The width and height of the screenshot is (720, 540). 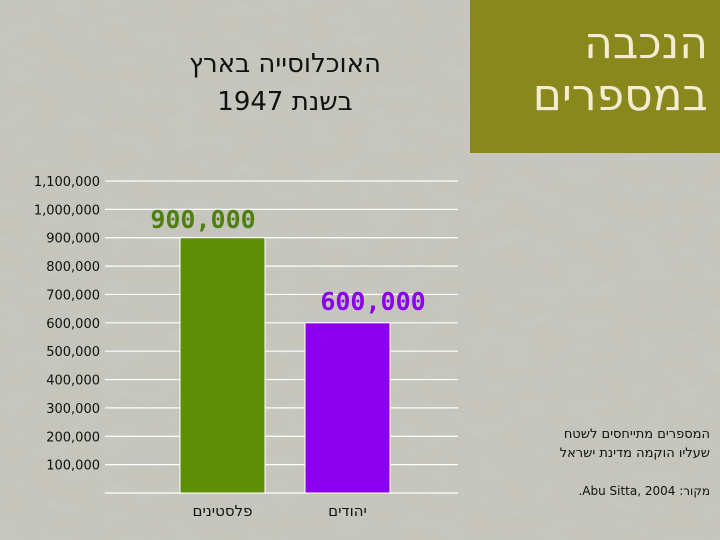 What do you see at coordinates (636, 434) in the screenshot?
I see `footnote-line1: המספרים מתייחסים לשטח` at bounding box center [636, 434].